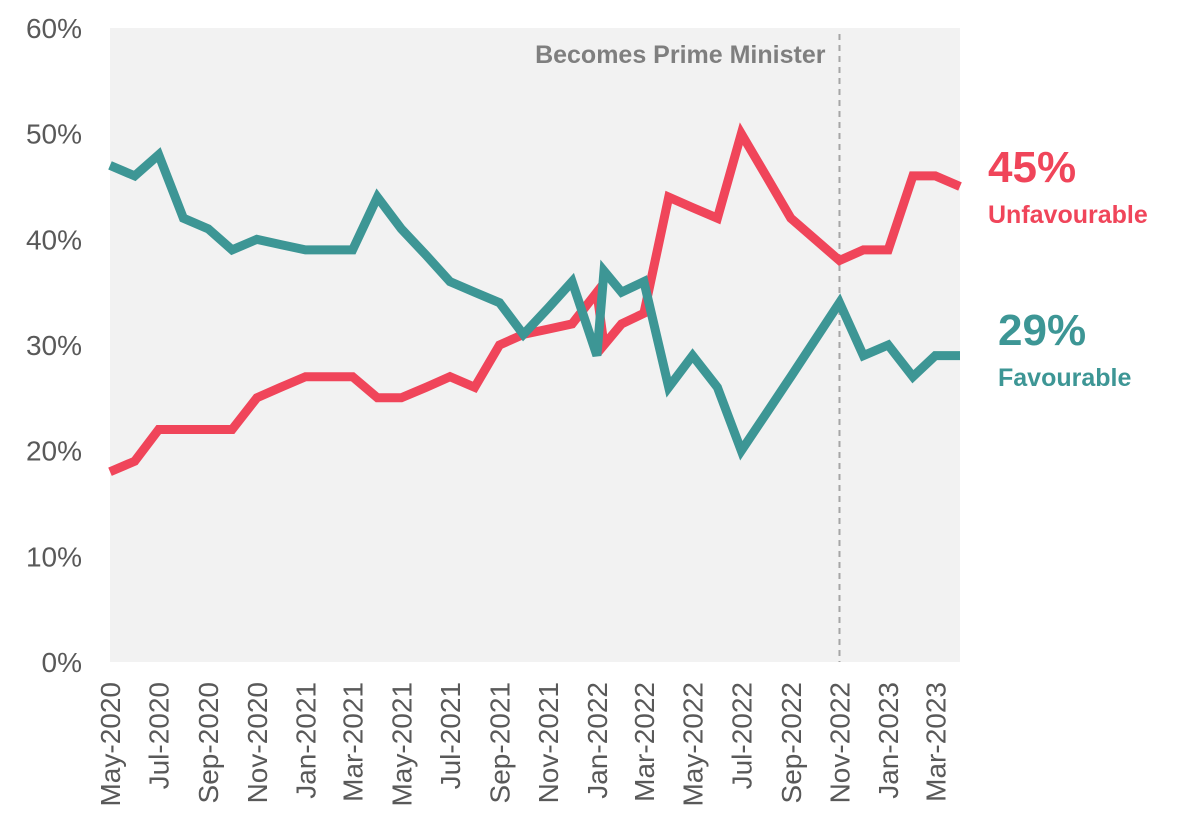 The width and height of the screenshot is (1201, 822). What do you see at coordinates (935, 742) in the screenshot?
I see `x-tick-label: Mar-2023` at bounding box center [935, 742].